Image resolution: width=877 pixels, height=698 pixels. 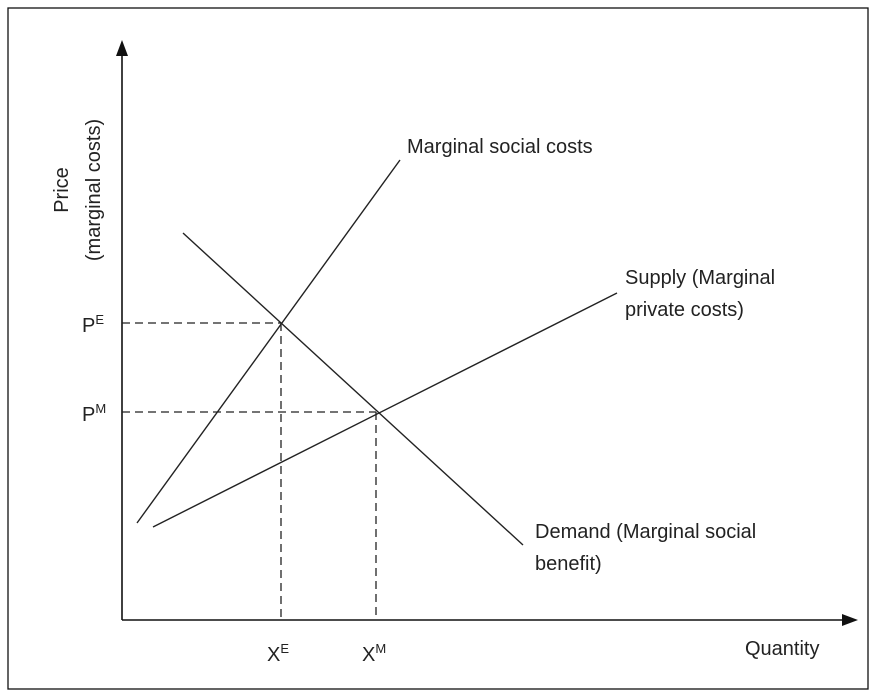 I want to click on x-label: Quantity, so click(x=782, y=649).